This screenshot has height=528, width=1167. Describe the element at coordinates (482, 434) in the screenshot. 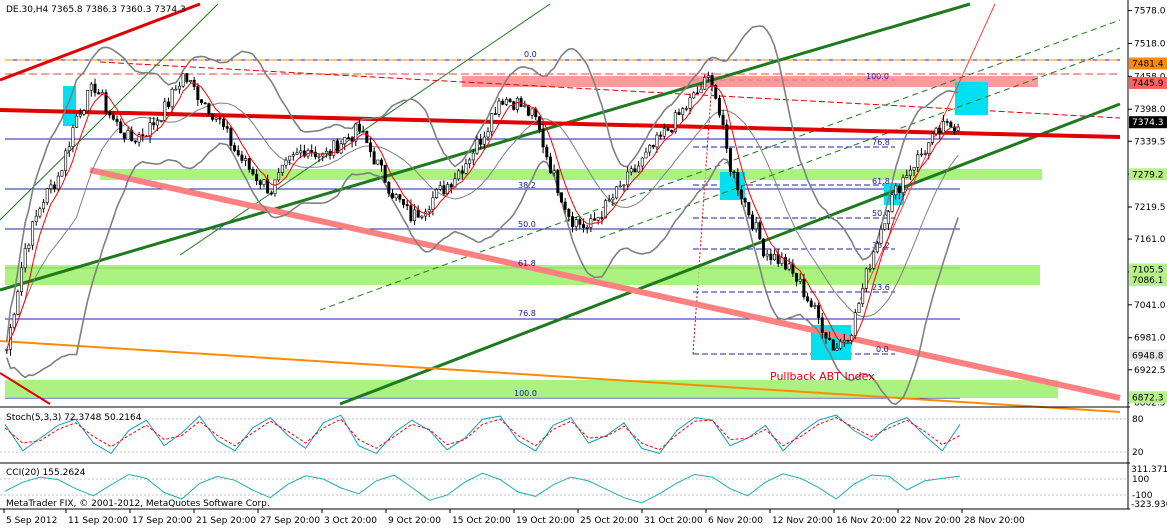

I see `stoch-signal-line` at that location.